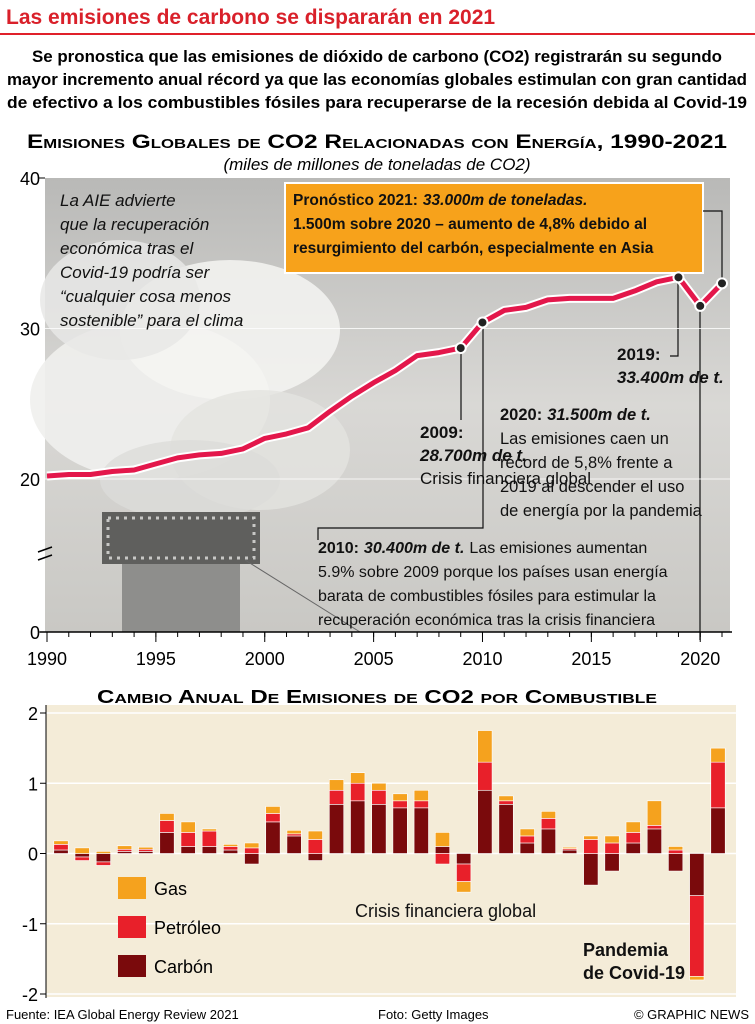  Describe the element at coordinates (591, 659) in the screenshot. I see `x-tick-label: 2015` at that location.